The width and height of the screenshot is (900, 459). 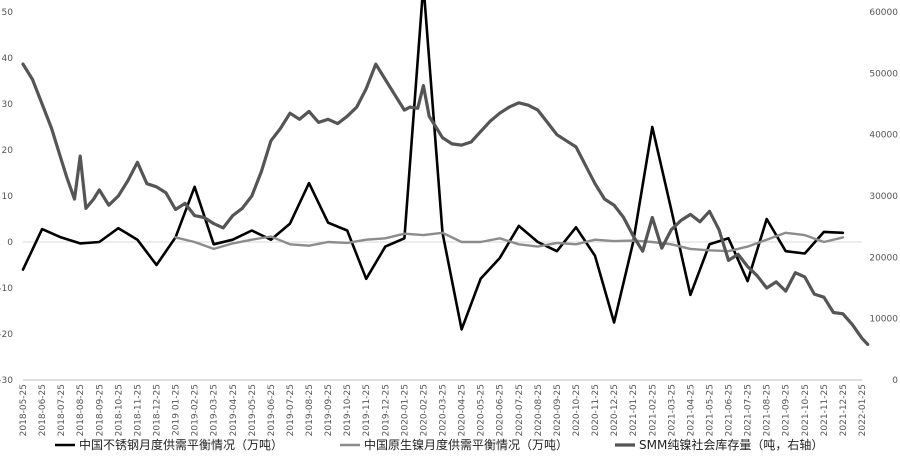 What do you see at coordinates (6, 381) in the screenshot?
I see `y-left-tick-label: -30` at bounding box center [6, 381].